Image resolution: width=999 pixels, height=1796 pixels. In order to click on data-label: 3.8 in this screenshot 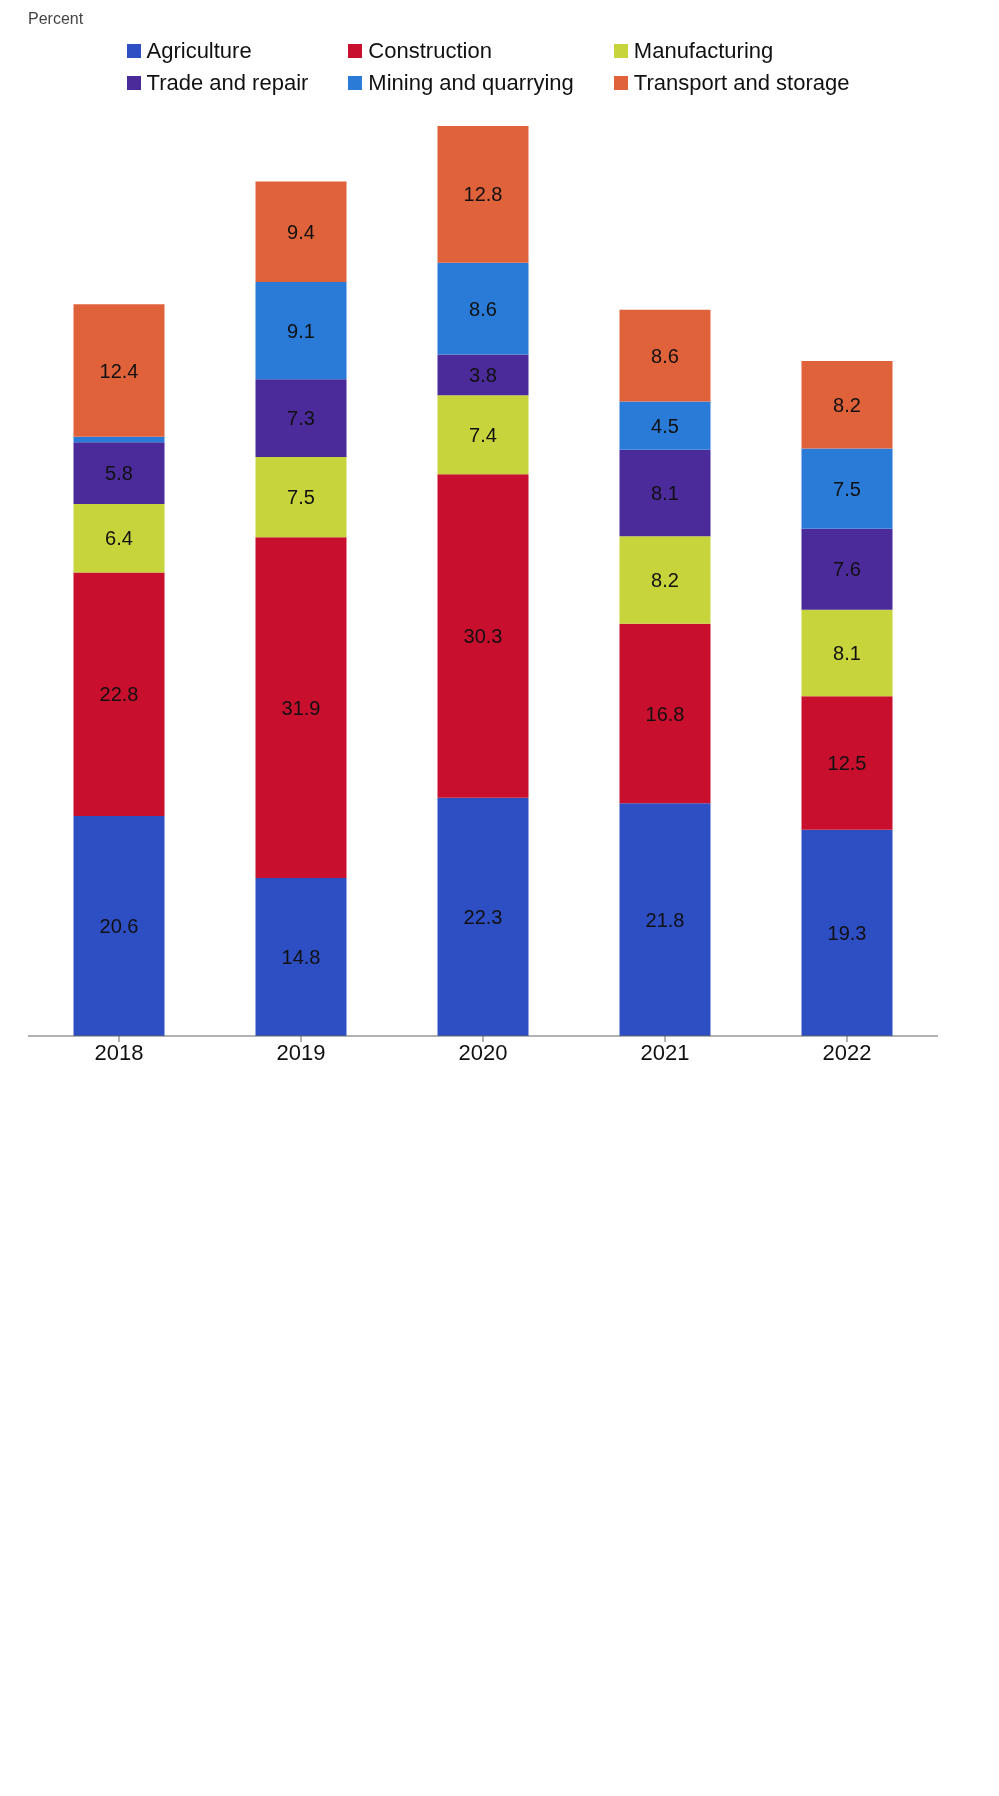, I will do `click(483, 374)`.